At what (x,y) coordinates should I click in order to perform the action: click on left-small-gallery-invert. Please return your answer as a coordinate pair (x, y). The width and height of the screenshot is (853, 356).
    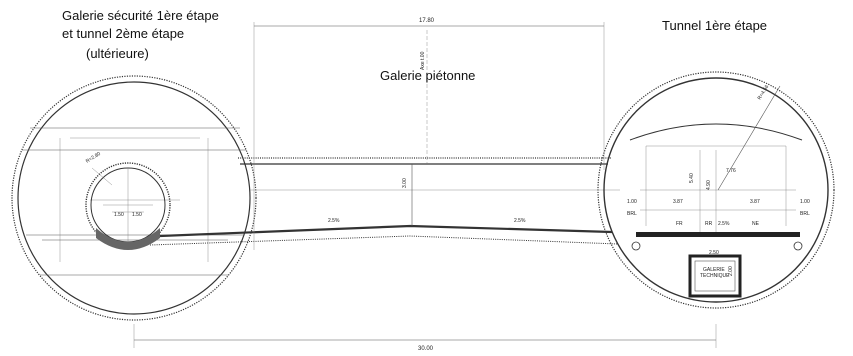
    Looking at the image, I should click on (128, 239).